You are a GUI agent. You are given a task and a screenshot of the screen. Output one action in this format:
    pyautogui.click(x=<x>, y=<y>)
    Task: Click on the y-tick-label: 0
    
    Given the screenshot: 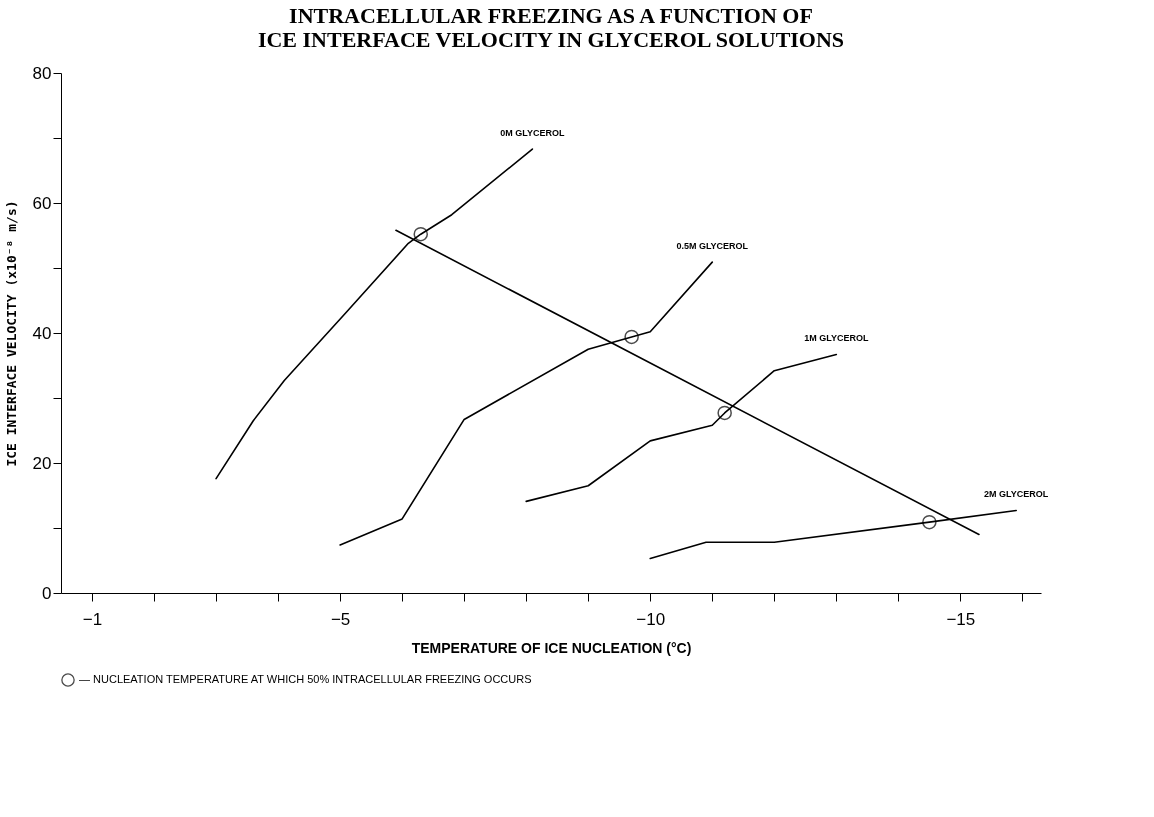 What is the action you would take?
    pyautogui.click(x=47, y=593)
    